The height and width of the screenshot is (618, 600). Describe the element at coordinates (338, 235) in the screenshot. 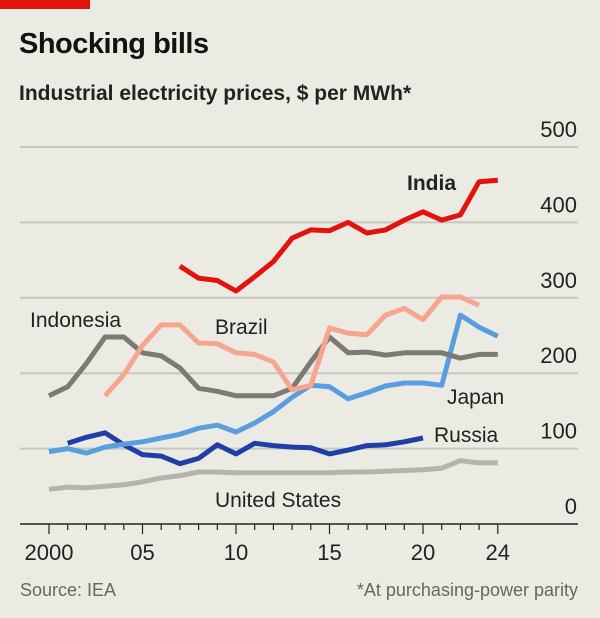

I see `series-line-india` at that location.